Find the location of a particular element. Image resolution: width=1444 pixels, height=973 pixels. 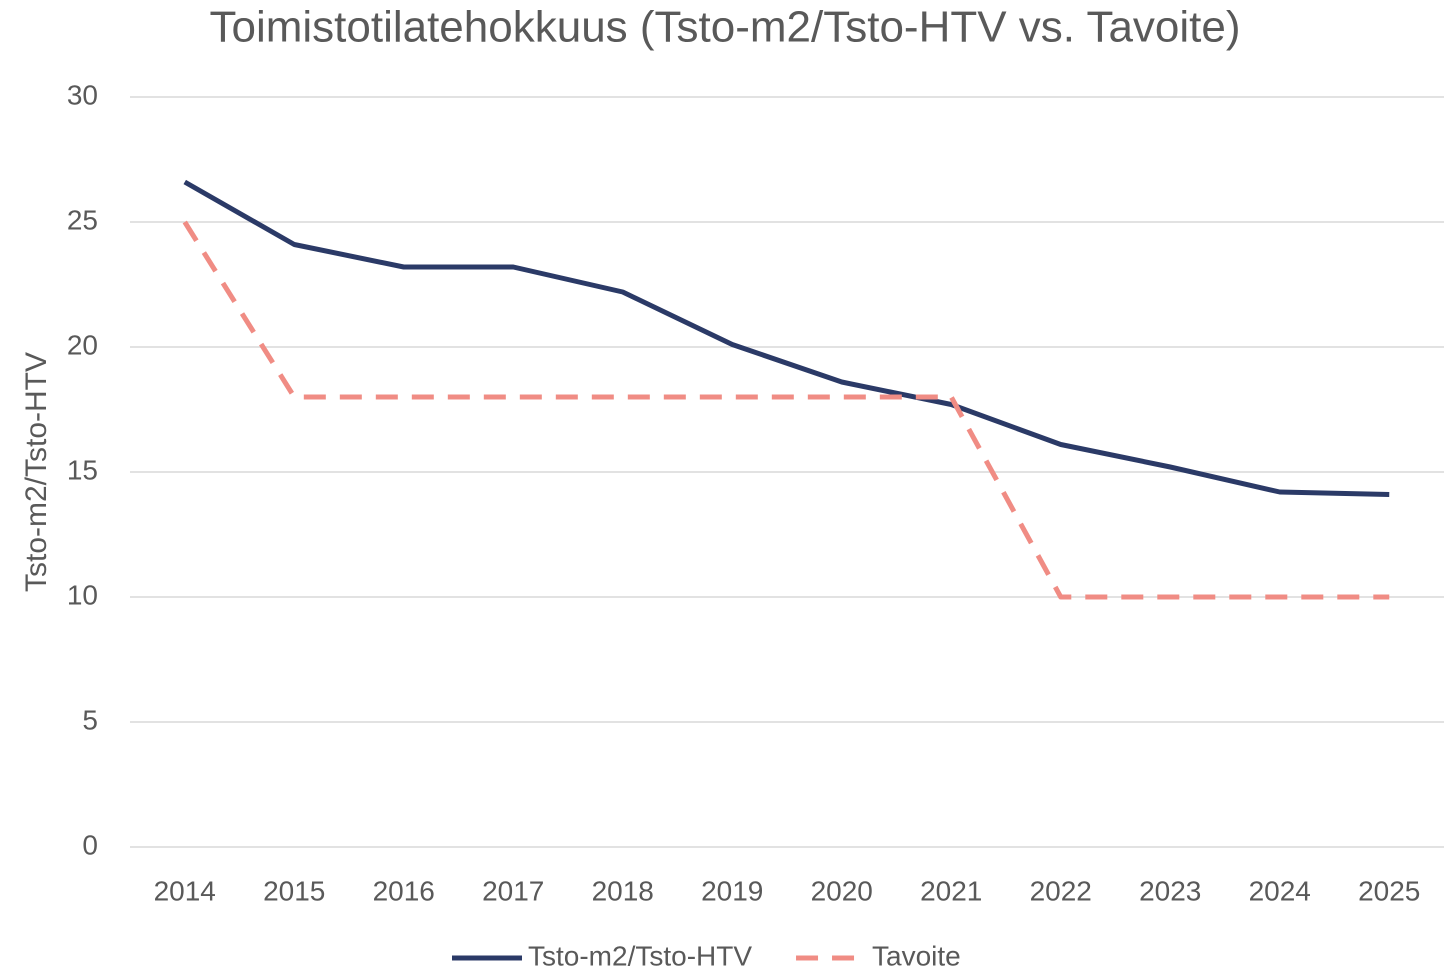

y-axis-label: Tsto-m2/Tsto-HTV is located at coordinates (36, 472).